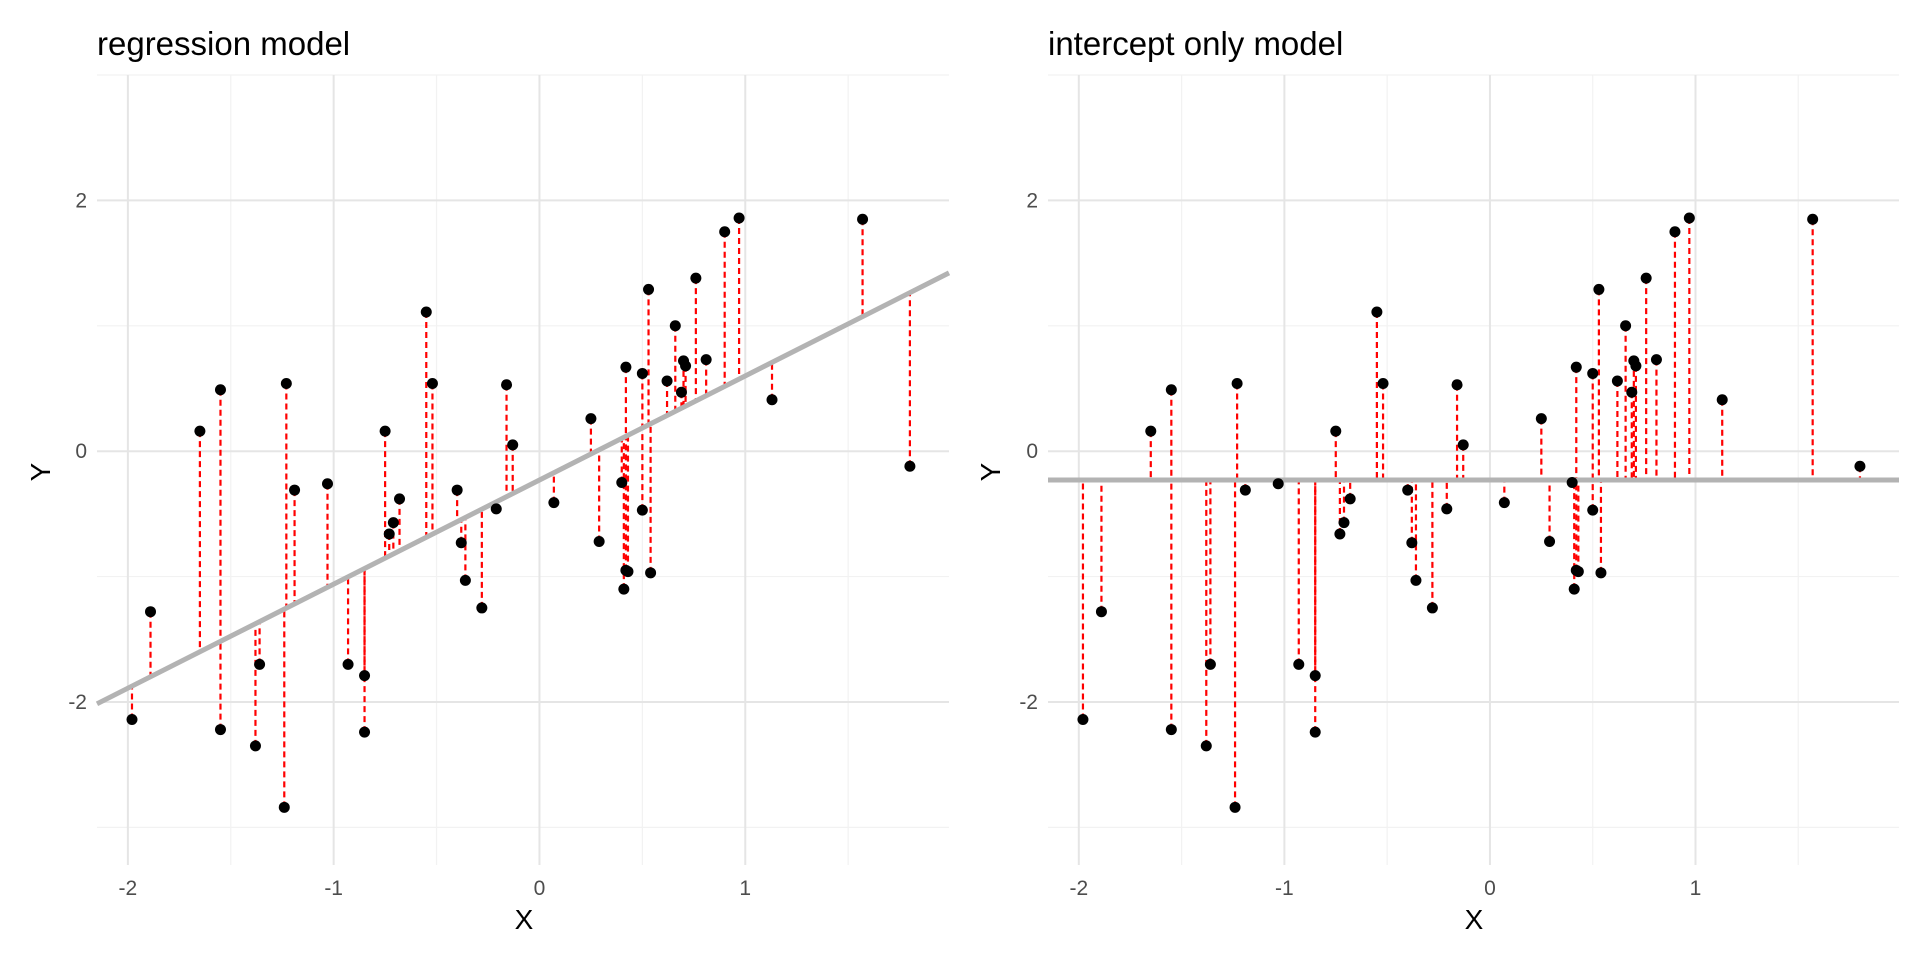  I want to click on y-tick-labels: -2 0 2, so click(1028, 451).